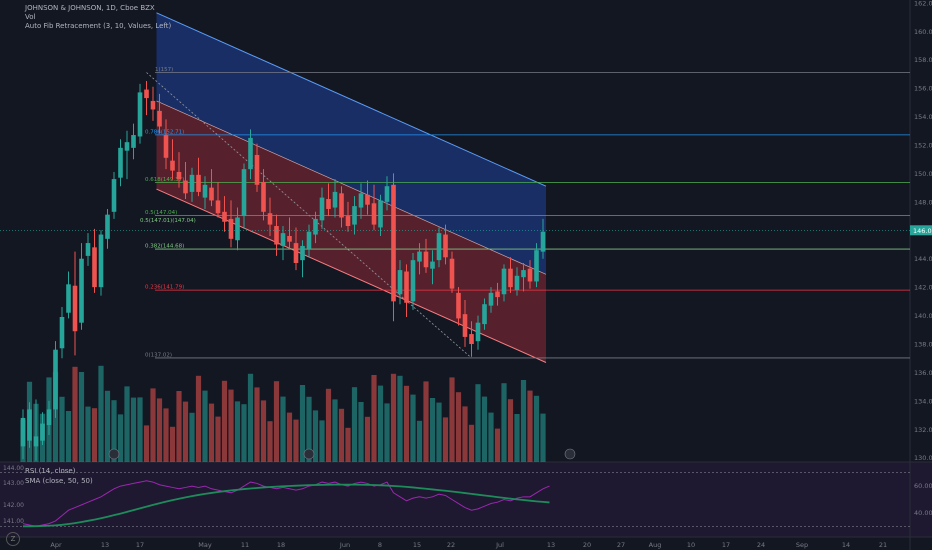 Image resolution: width=932 pixels, height=550 pixels. Describe the element at coordinates (164, 288) in the screenshot. I see `fib-level-label: 0.236(141.79)` at that location.